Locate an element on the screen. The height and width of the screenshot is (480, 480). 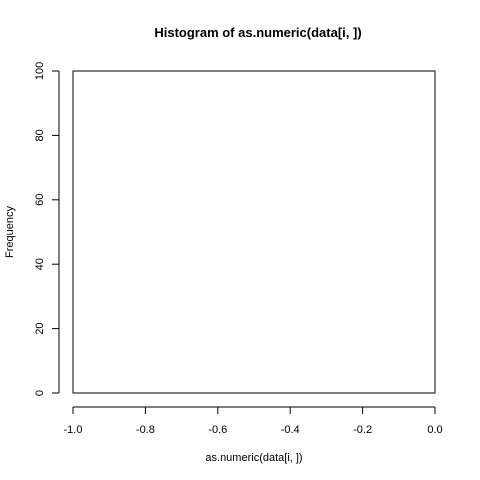
y-tick-label: 40 is located at coordinates (40, 264).